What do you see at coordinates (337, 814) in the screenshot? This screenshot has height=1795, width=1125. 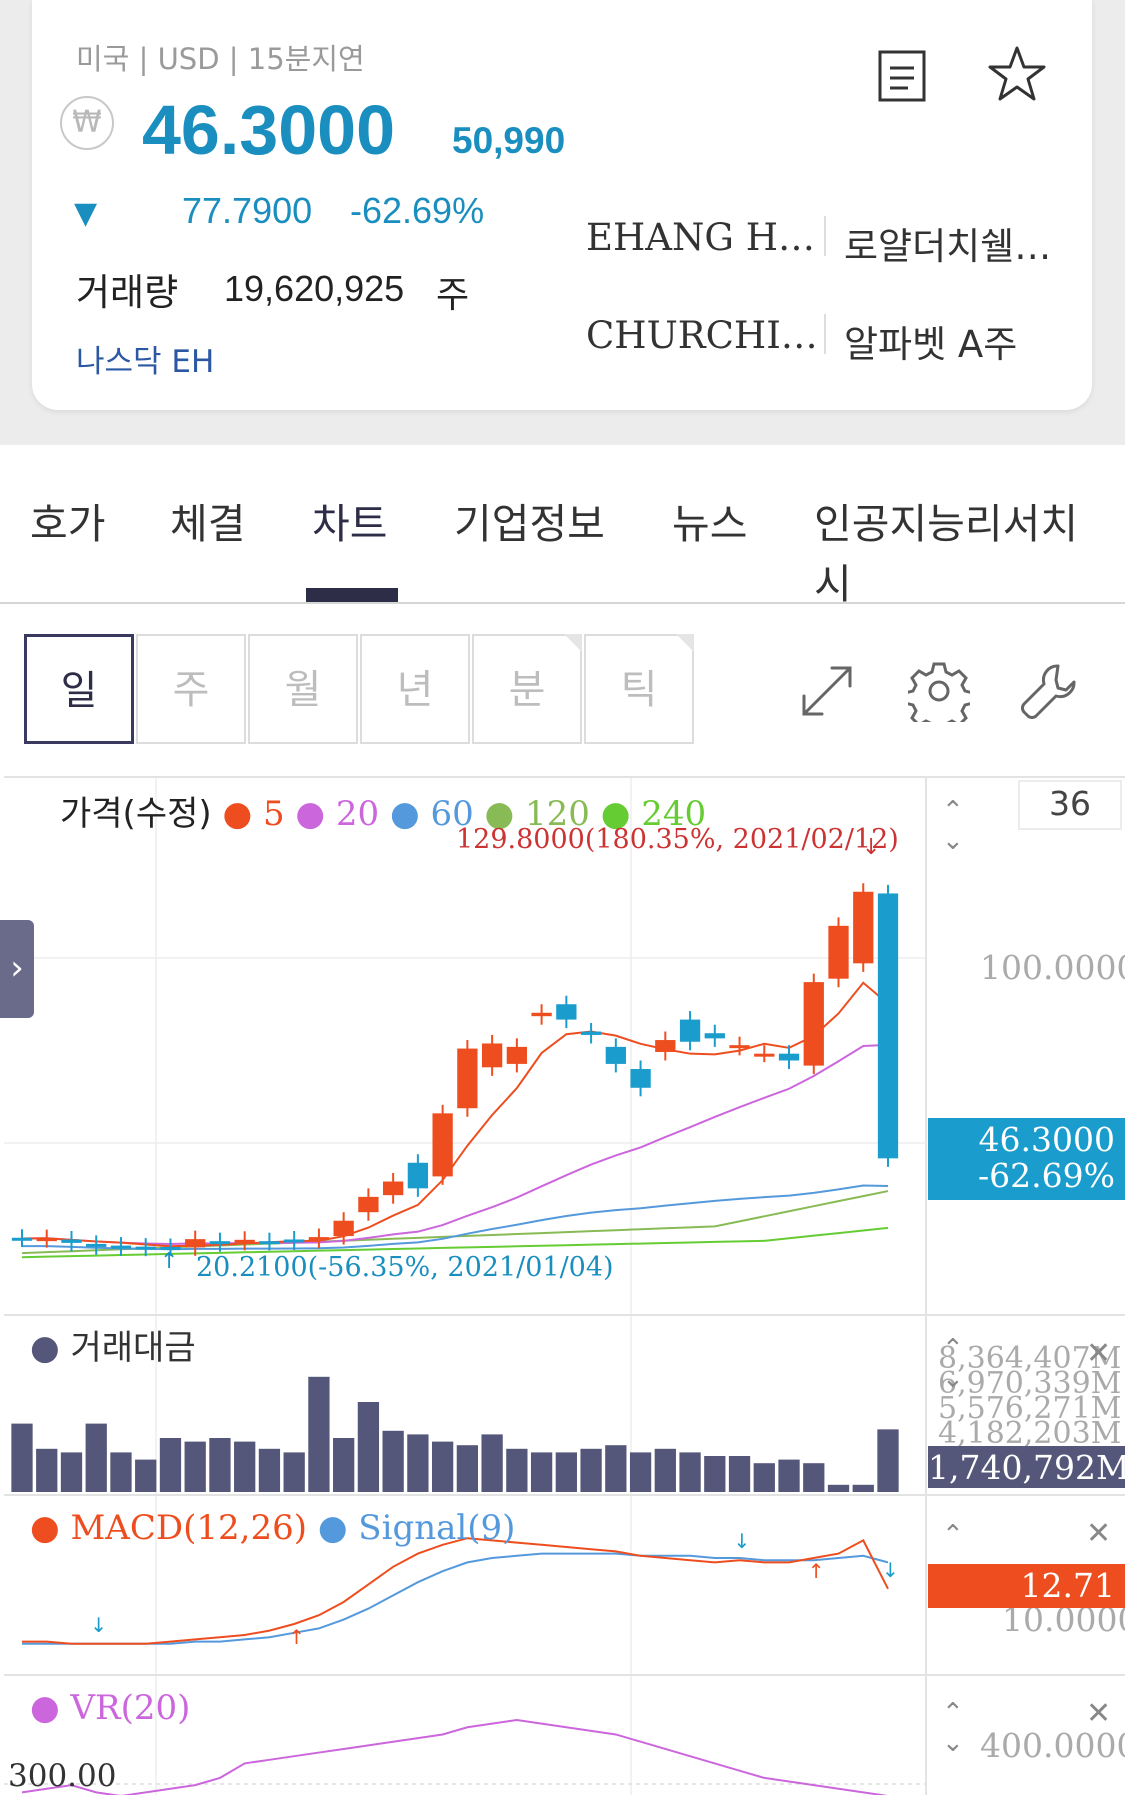 I see `ma20-legend: ● 20` at bounding box center [337, 814].